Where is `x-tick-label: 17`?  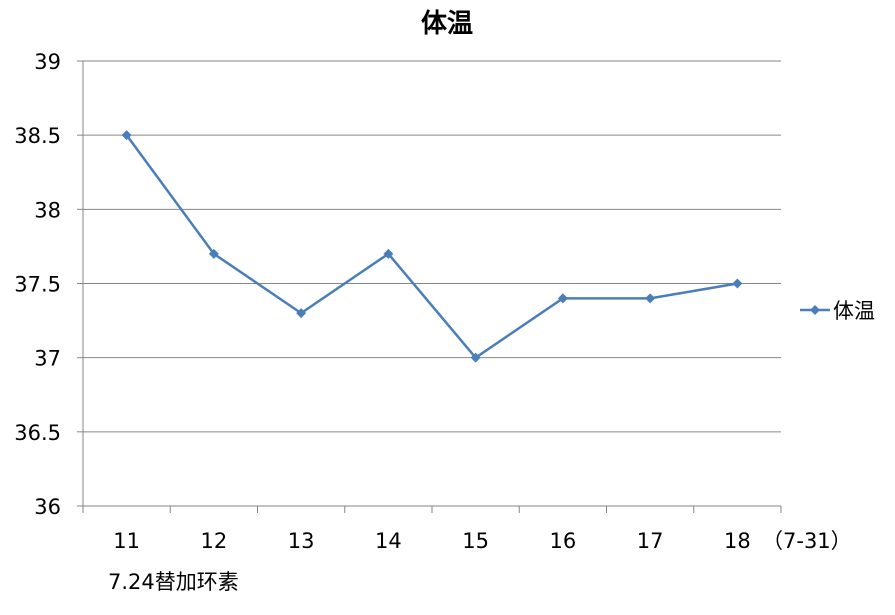
x-tick-label: 17 is located at coordinates (650, 541).